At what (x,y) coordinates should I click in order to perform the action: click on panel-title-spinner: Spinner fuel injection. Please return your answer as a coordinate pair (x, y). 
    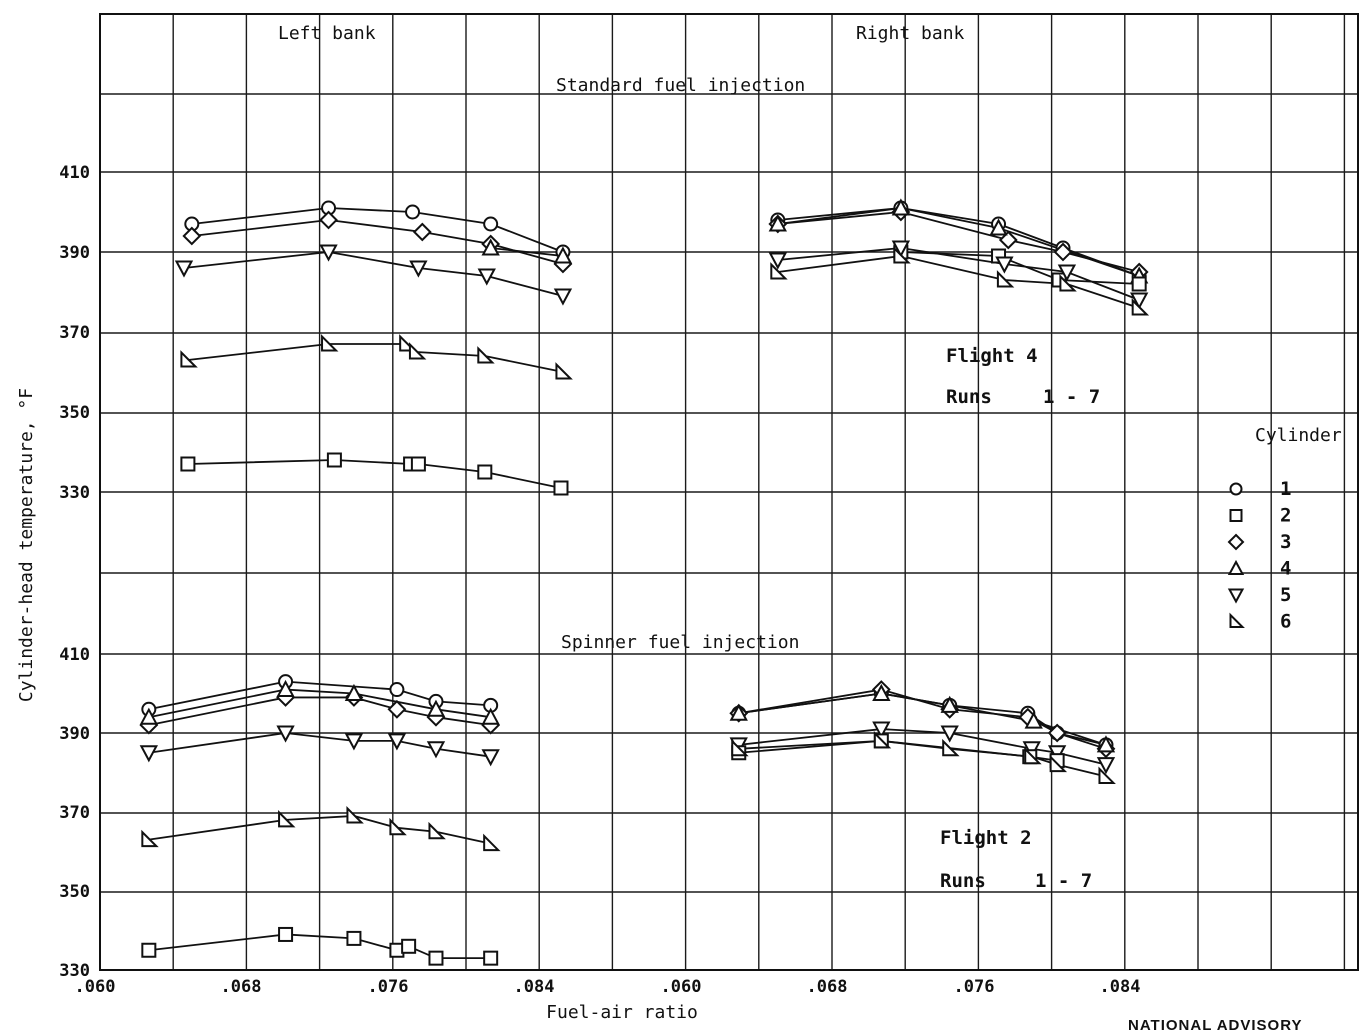
    Looking at the image, I should click on (680, 642).